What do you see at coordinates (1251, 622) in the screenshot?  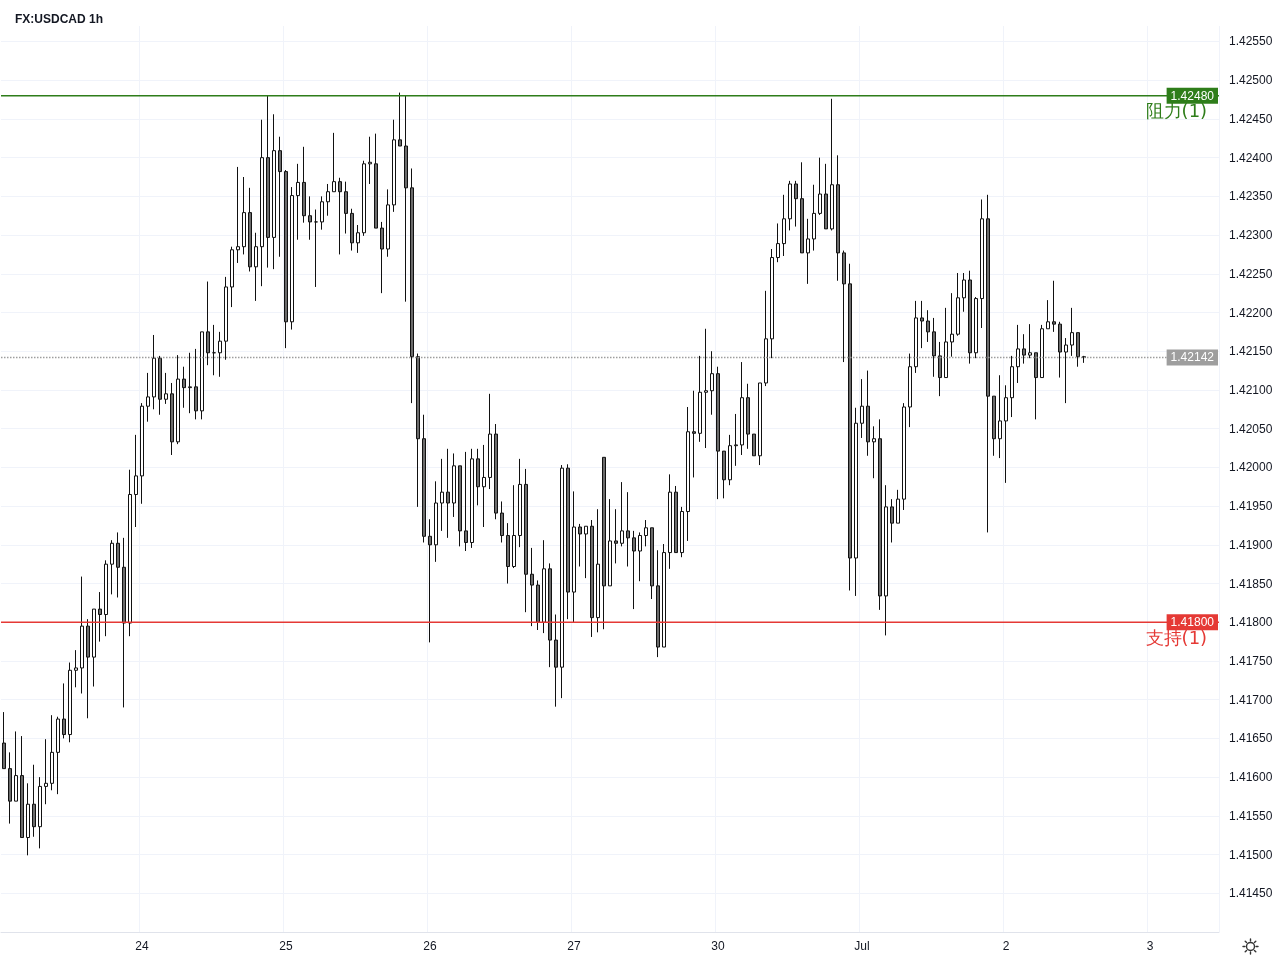 I see `y-tick-label: 1.41800` at bounding box center [1251, 622].